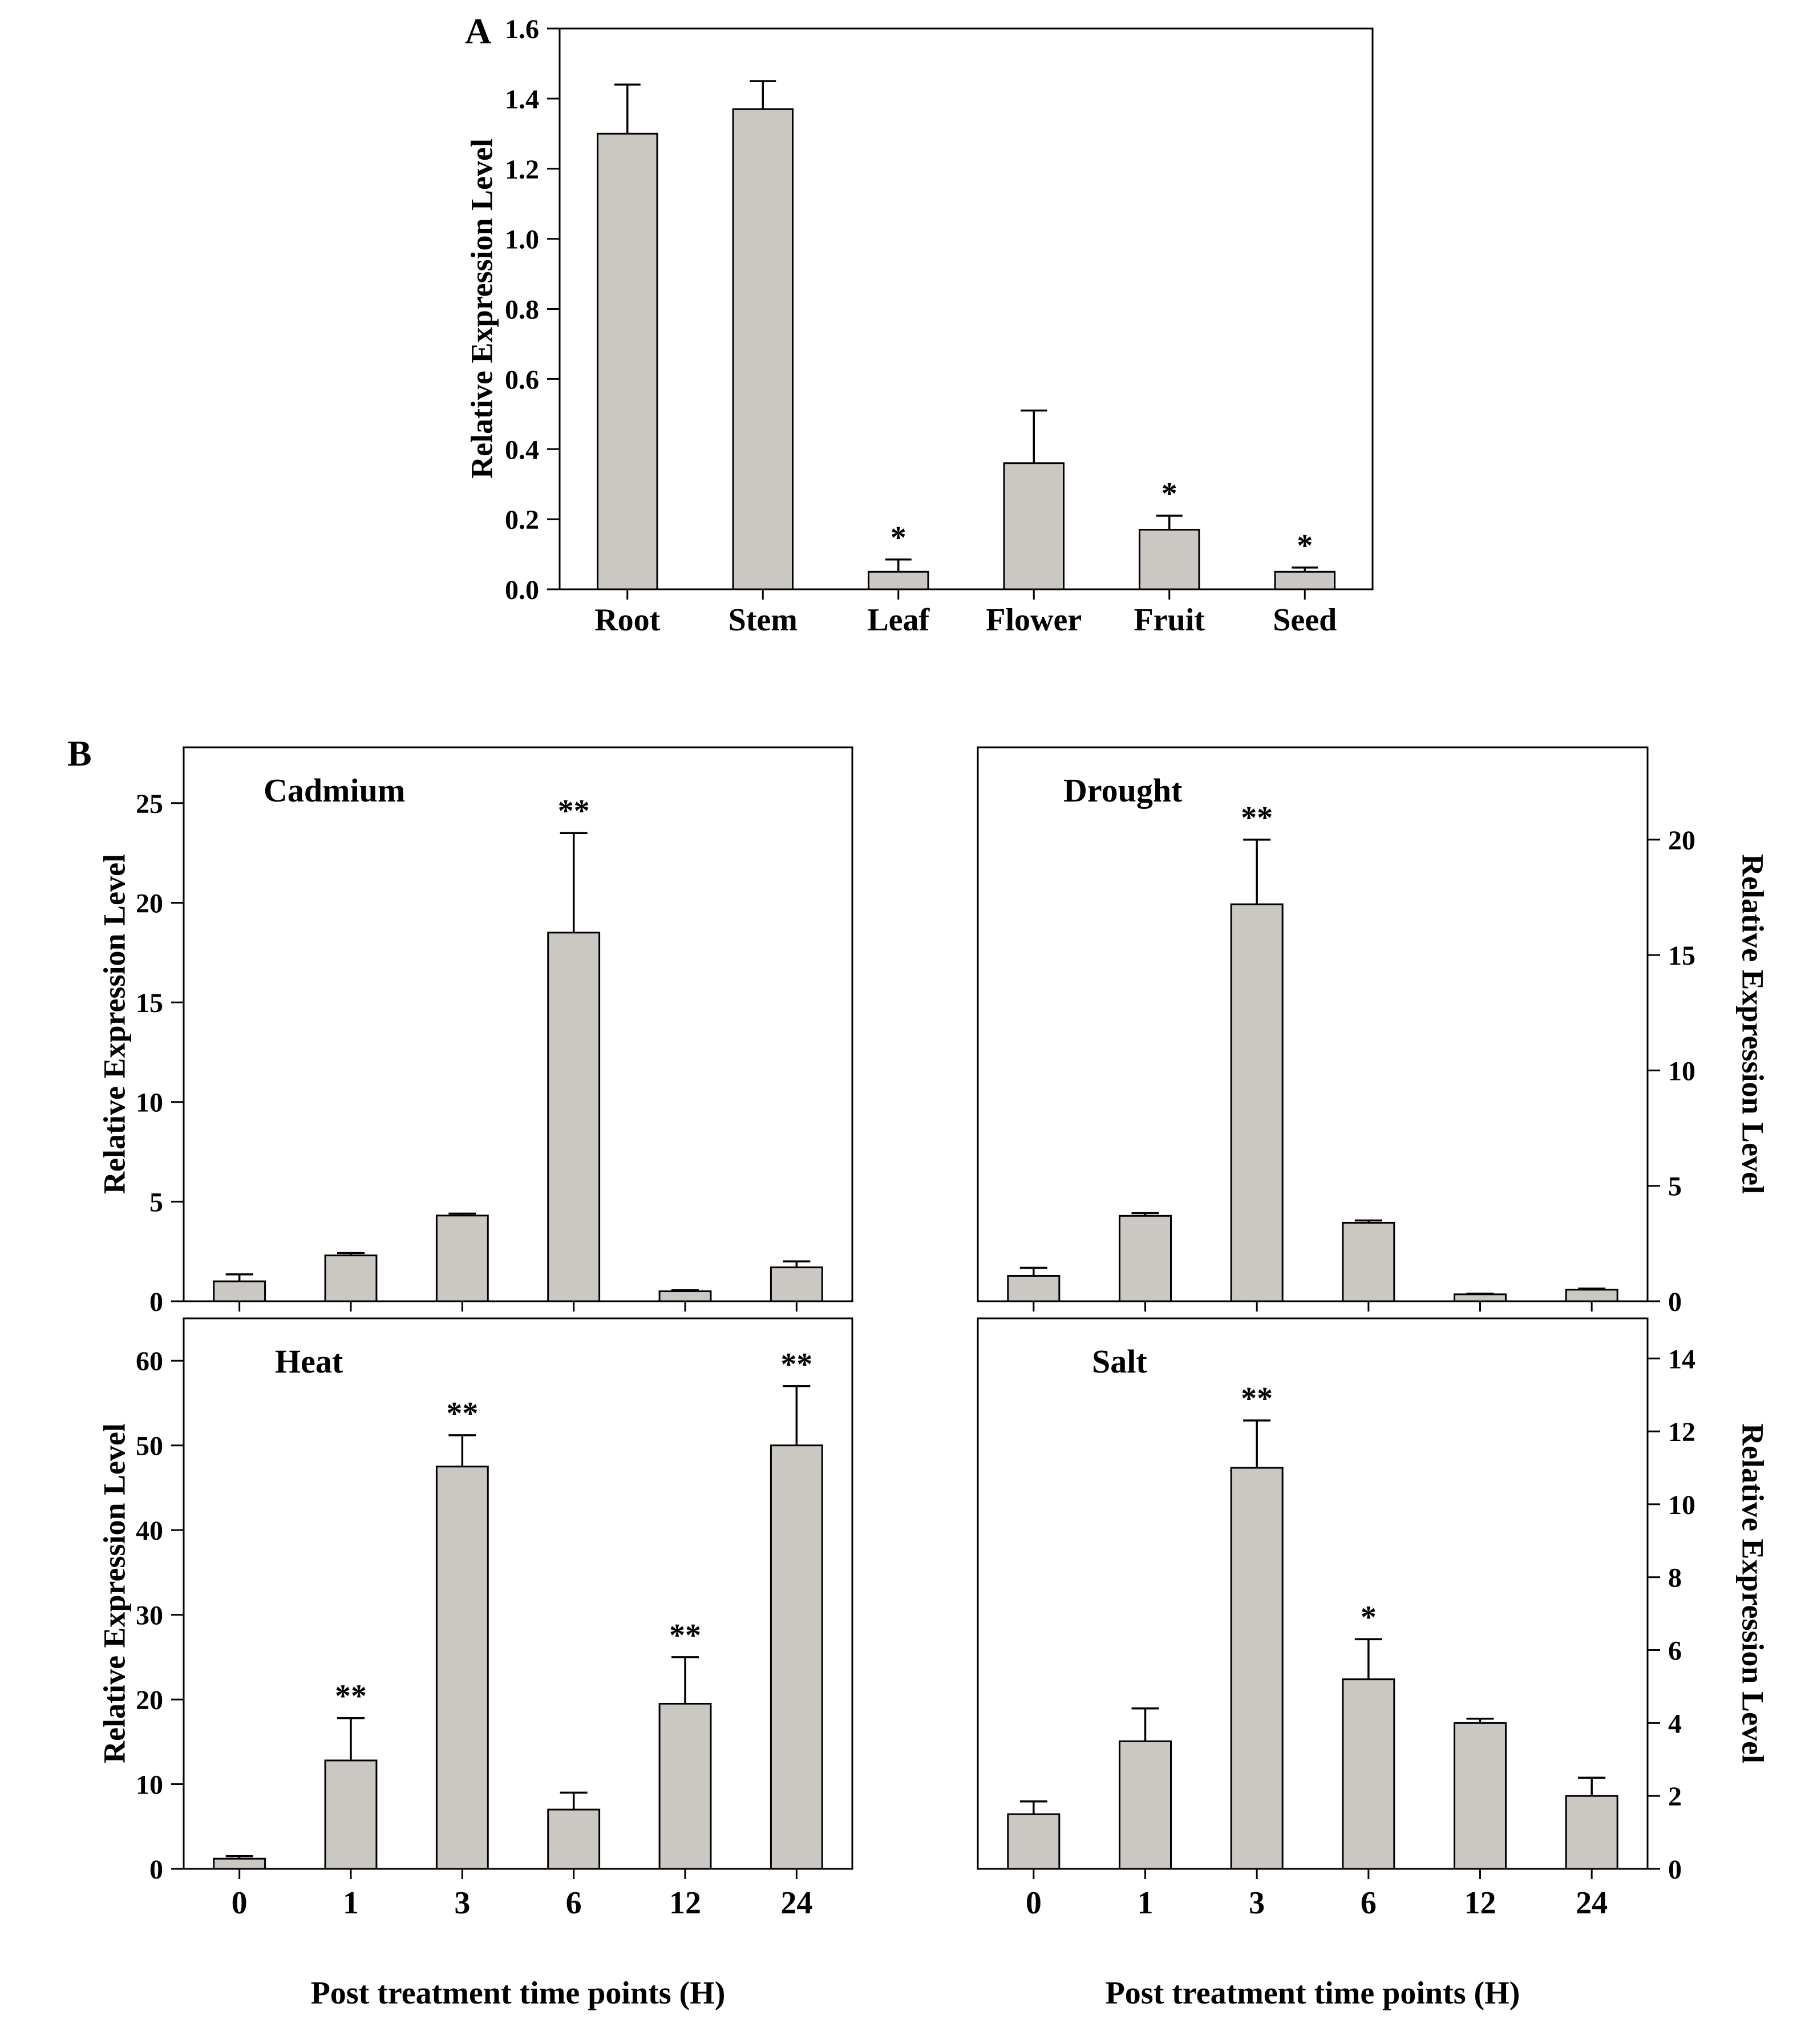 This screenshot has height=2044, width=1805. What do you see at coordinates (1675, 1578) in the screenshot?
I see `y-tick-label: 8` at bounding box center [1675, 1578].